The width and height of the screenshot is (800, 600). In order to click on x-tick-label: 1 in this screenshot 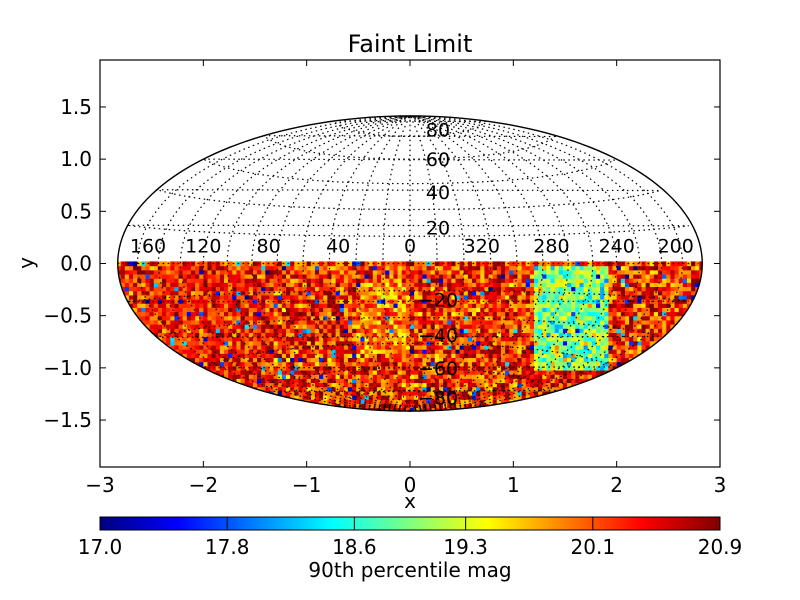, I will do `click(513, 485)`.